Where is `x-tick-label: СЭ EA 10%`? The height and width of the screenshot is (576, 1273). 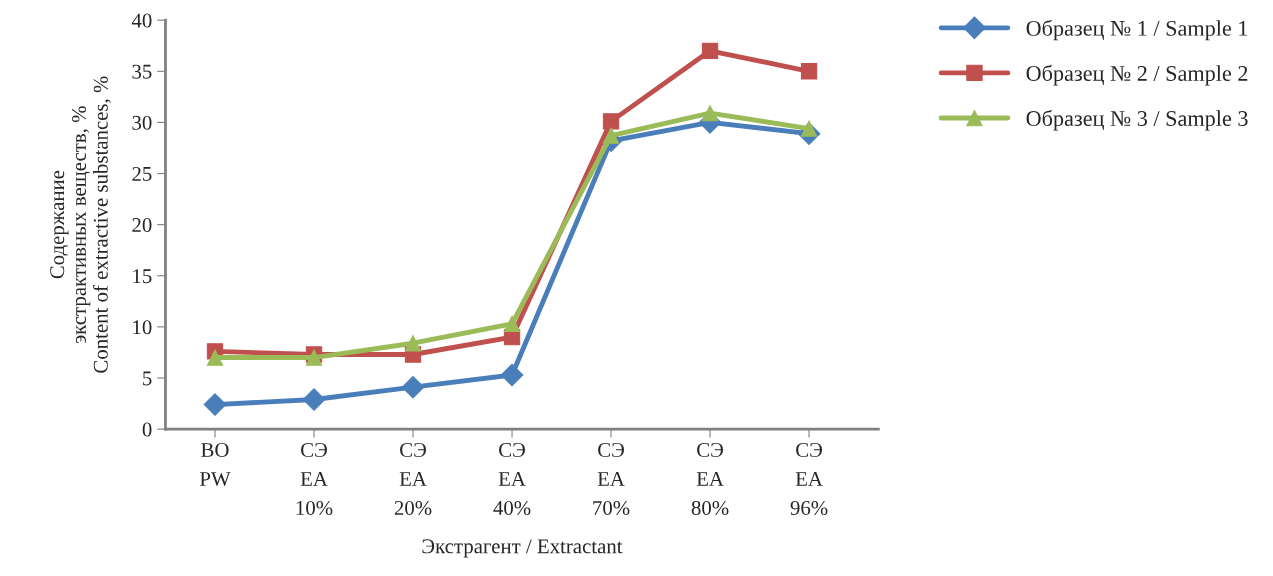
x-tick-label: СЭ EA 10% is located at coordinates (314, 479).